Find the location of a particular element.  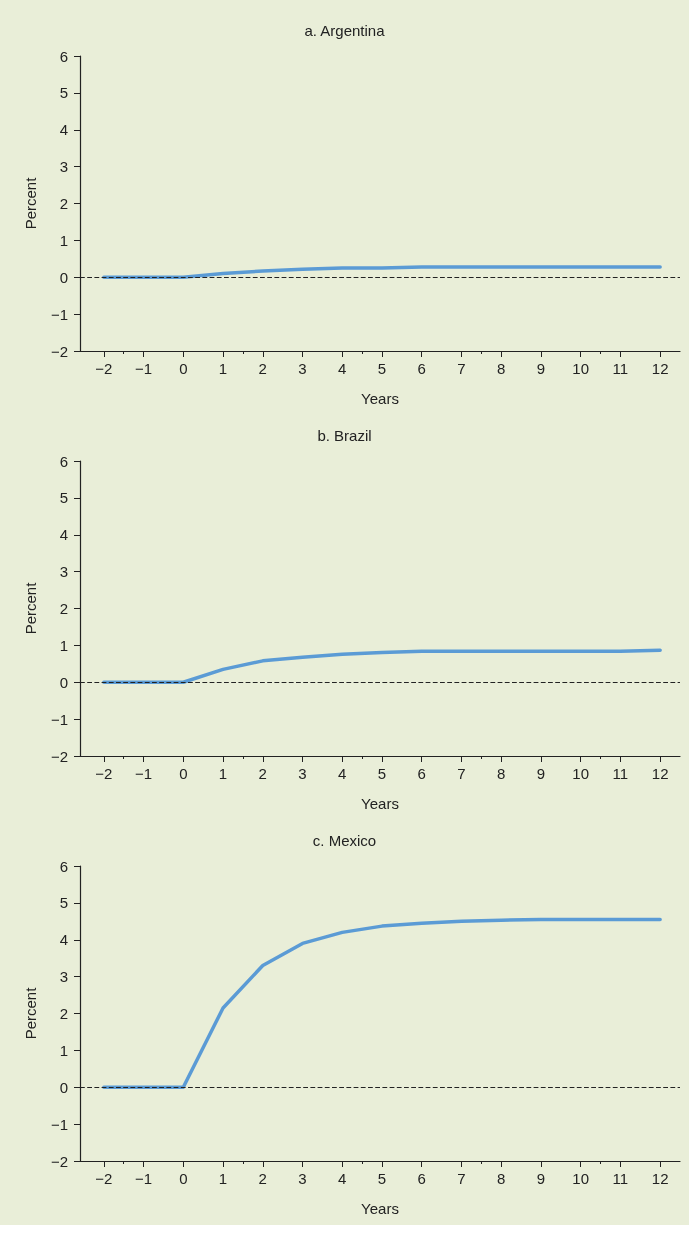

chart-title: a. Argentina is located at coordinates (345, 30).